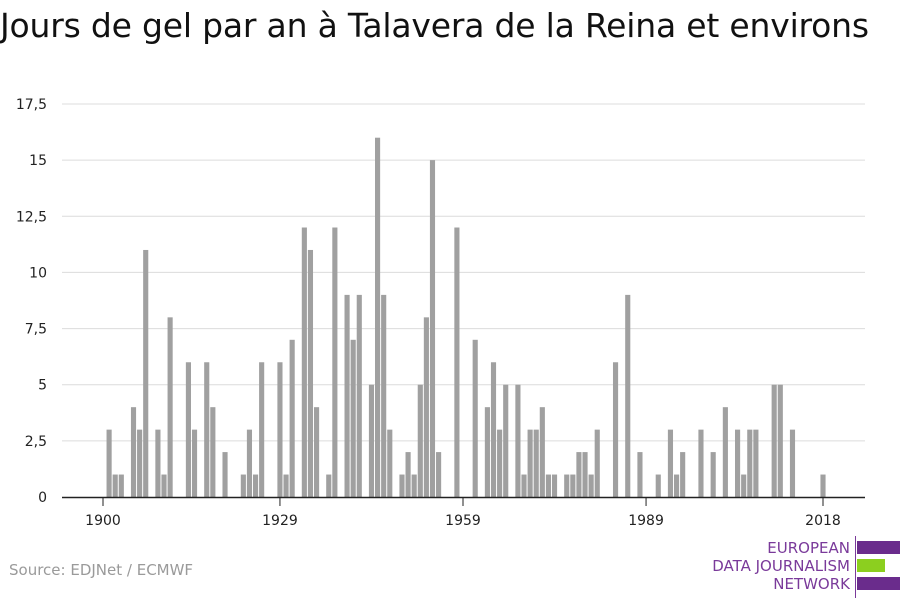 This screenshot has width=900, height=600. What do you see at coordinates (103, 521) in the screenshot?
I see `x-tick-label: 1900` at bounding box center [103, 521].